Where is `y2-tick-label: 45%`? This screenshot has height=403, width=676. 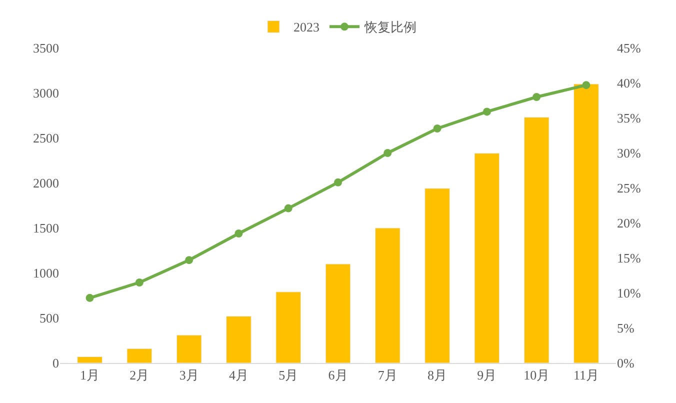 y2-tick-label: 45% is located at coordinates (629, 48).